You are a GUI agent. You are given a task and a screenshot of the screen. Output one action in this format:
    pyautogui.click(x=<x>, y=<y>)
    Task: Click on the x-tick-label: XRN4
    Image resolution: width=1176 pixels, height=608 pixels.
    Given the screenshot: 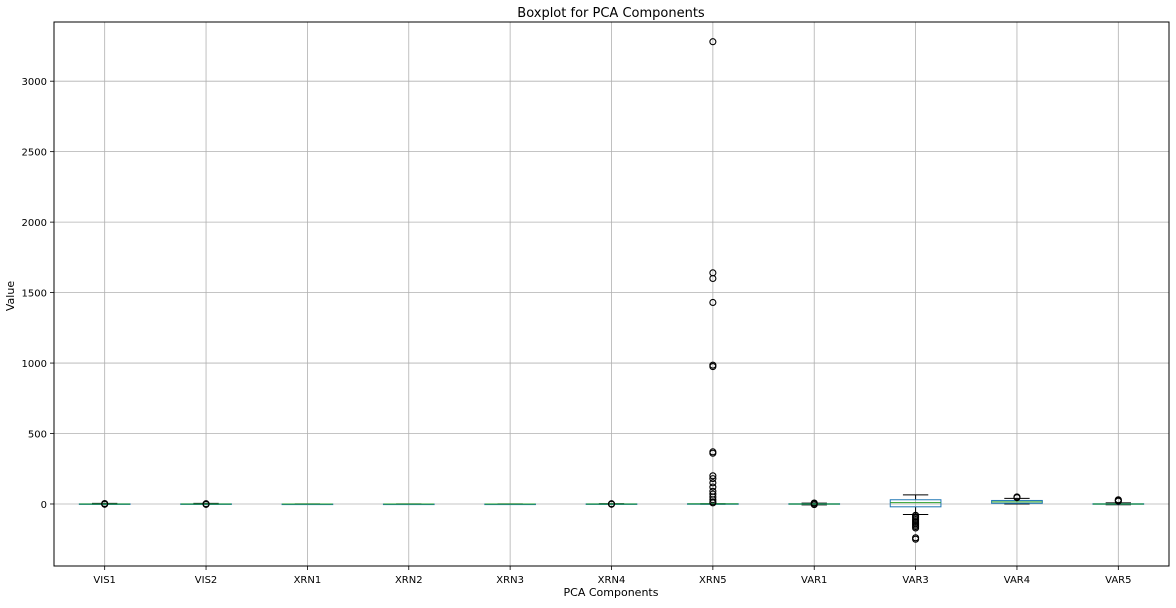 What is the action you would take?
    pyautogui.click(x=612, y=580)
    